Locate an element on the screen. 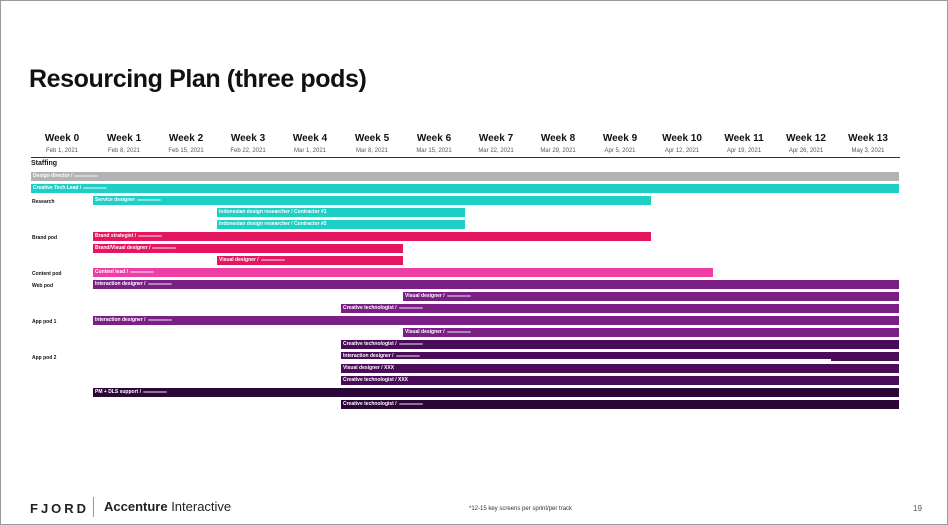 The width and height of the screenshot is (948, 525). week-date: Feb 8, 2021 is located at coordinates (124, 151).